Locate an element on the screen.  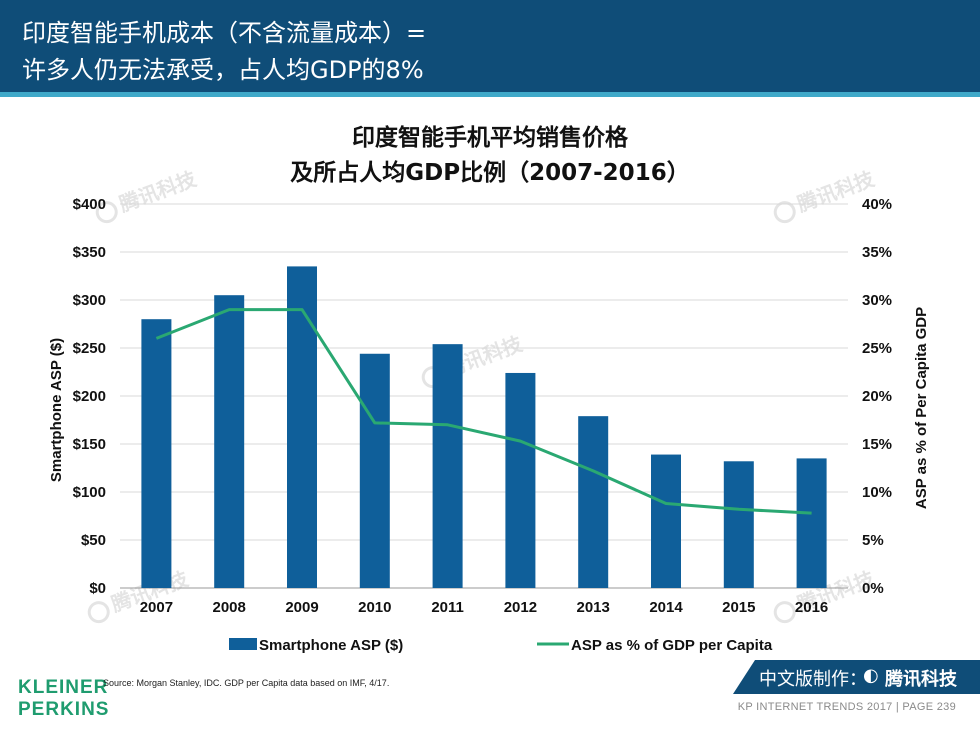
chart-title-line-1: 印度智能手机平均销售价格 is located at coordinates (490, 138).